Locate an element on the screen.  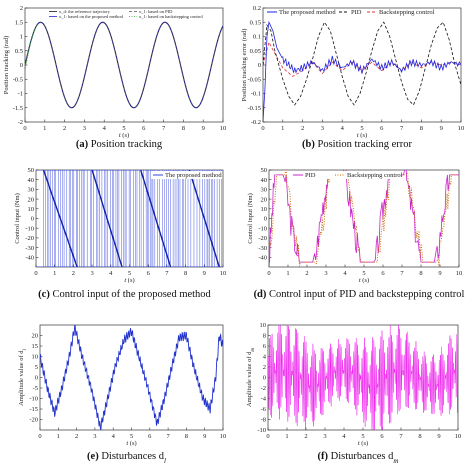
legend-label: x_d: the reference trajectory is located at coordinates (85, 11).